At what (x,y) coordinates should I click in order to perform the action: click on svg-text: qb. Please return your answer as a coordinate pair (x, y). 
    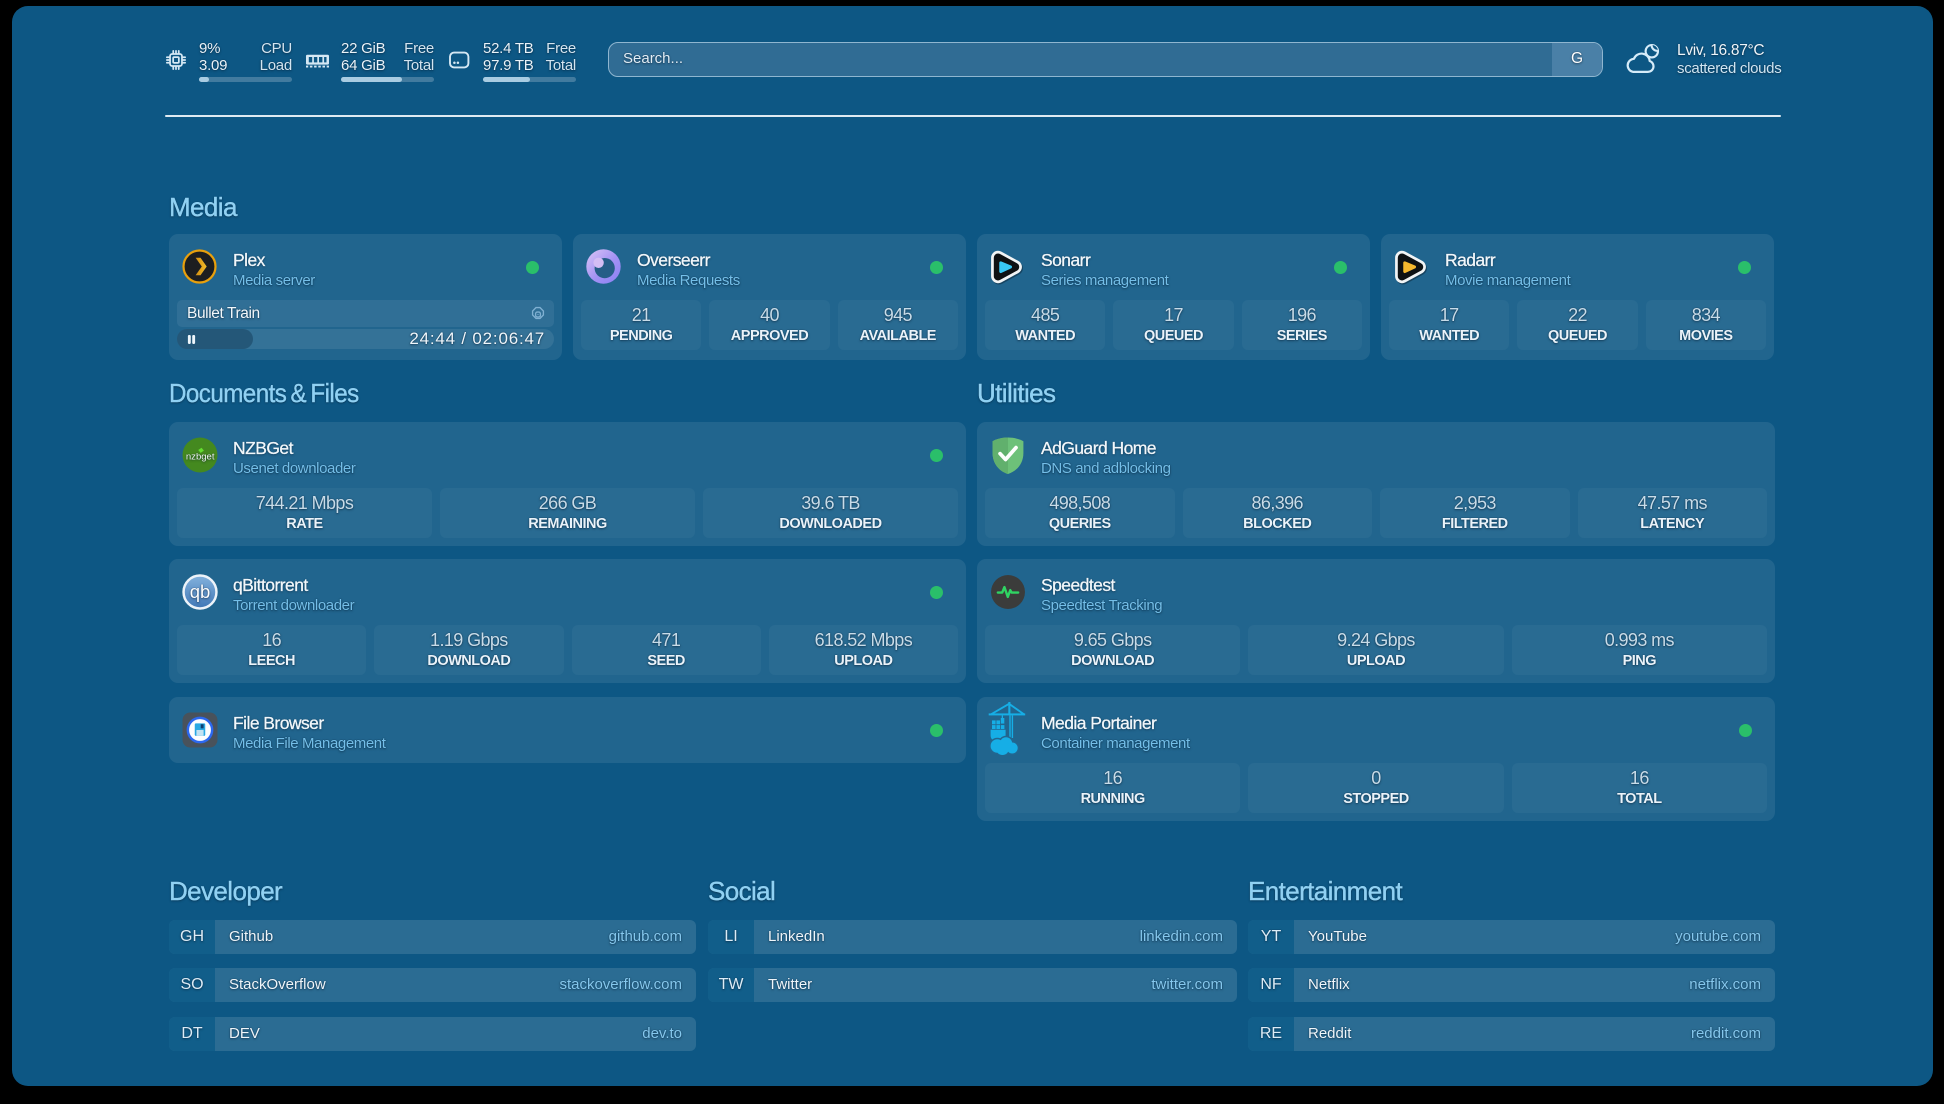
    Looking at the image, I should click on (200, 591).